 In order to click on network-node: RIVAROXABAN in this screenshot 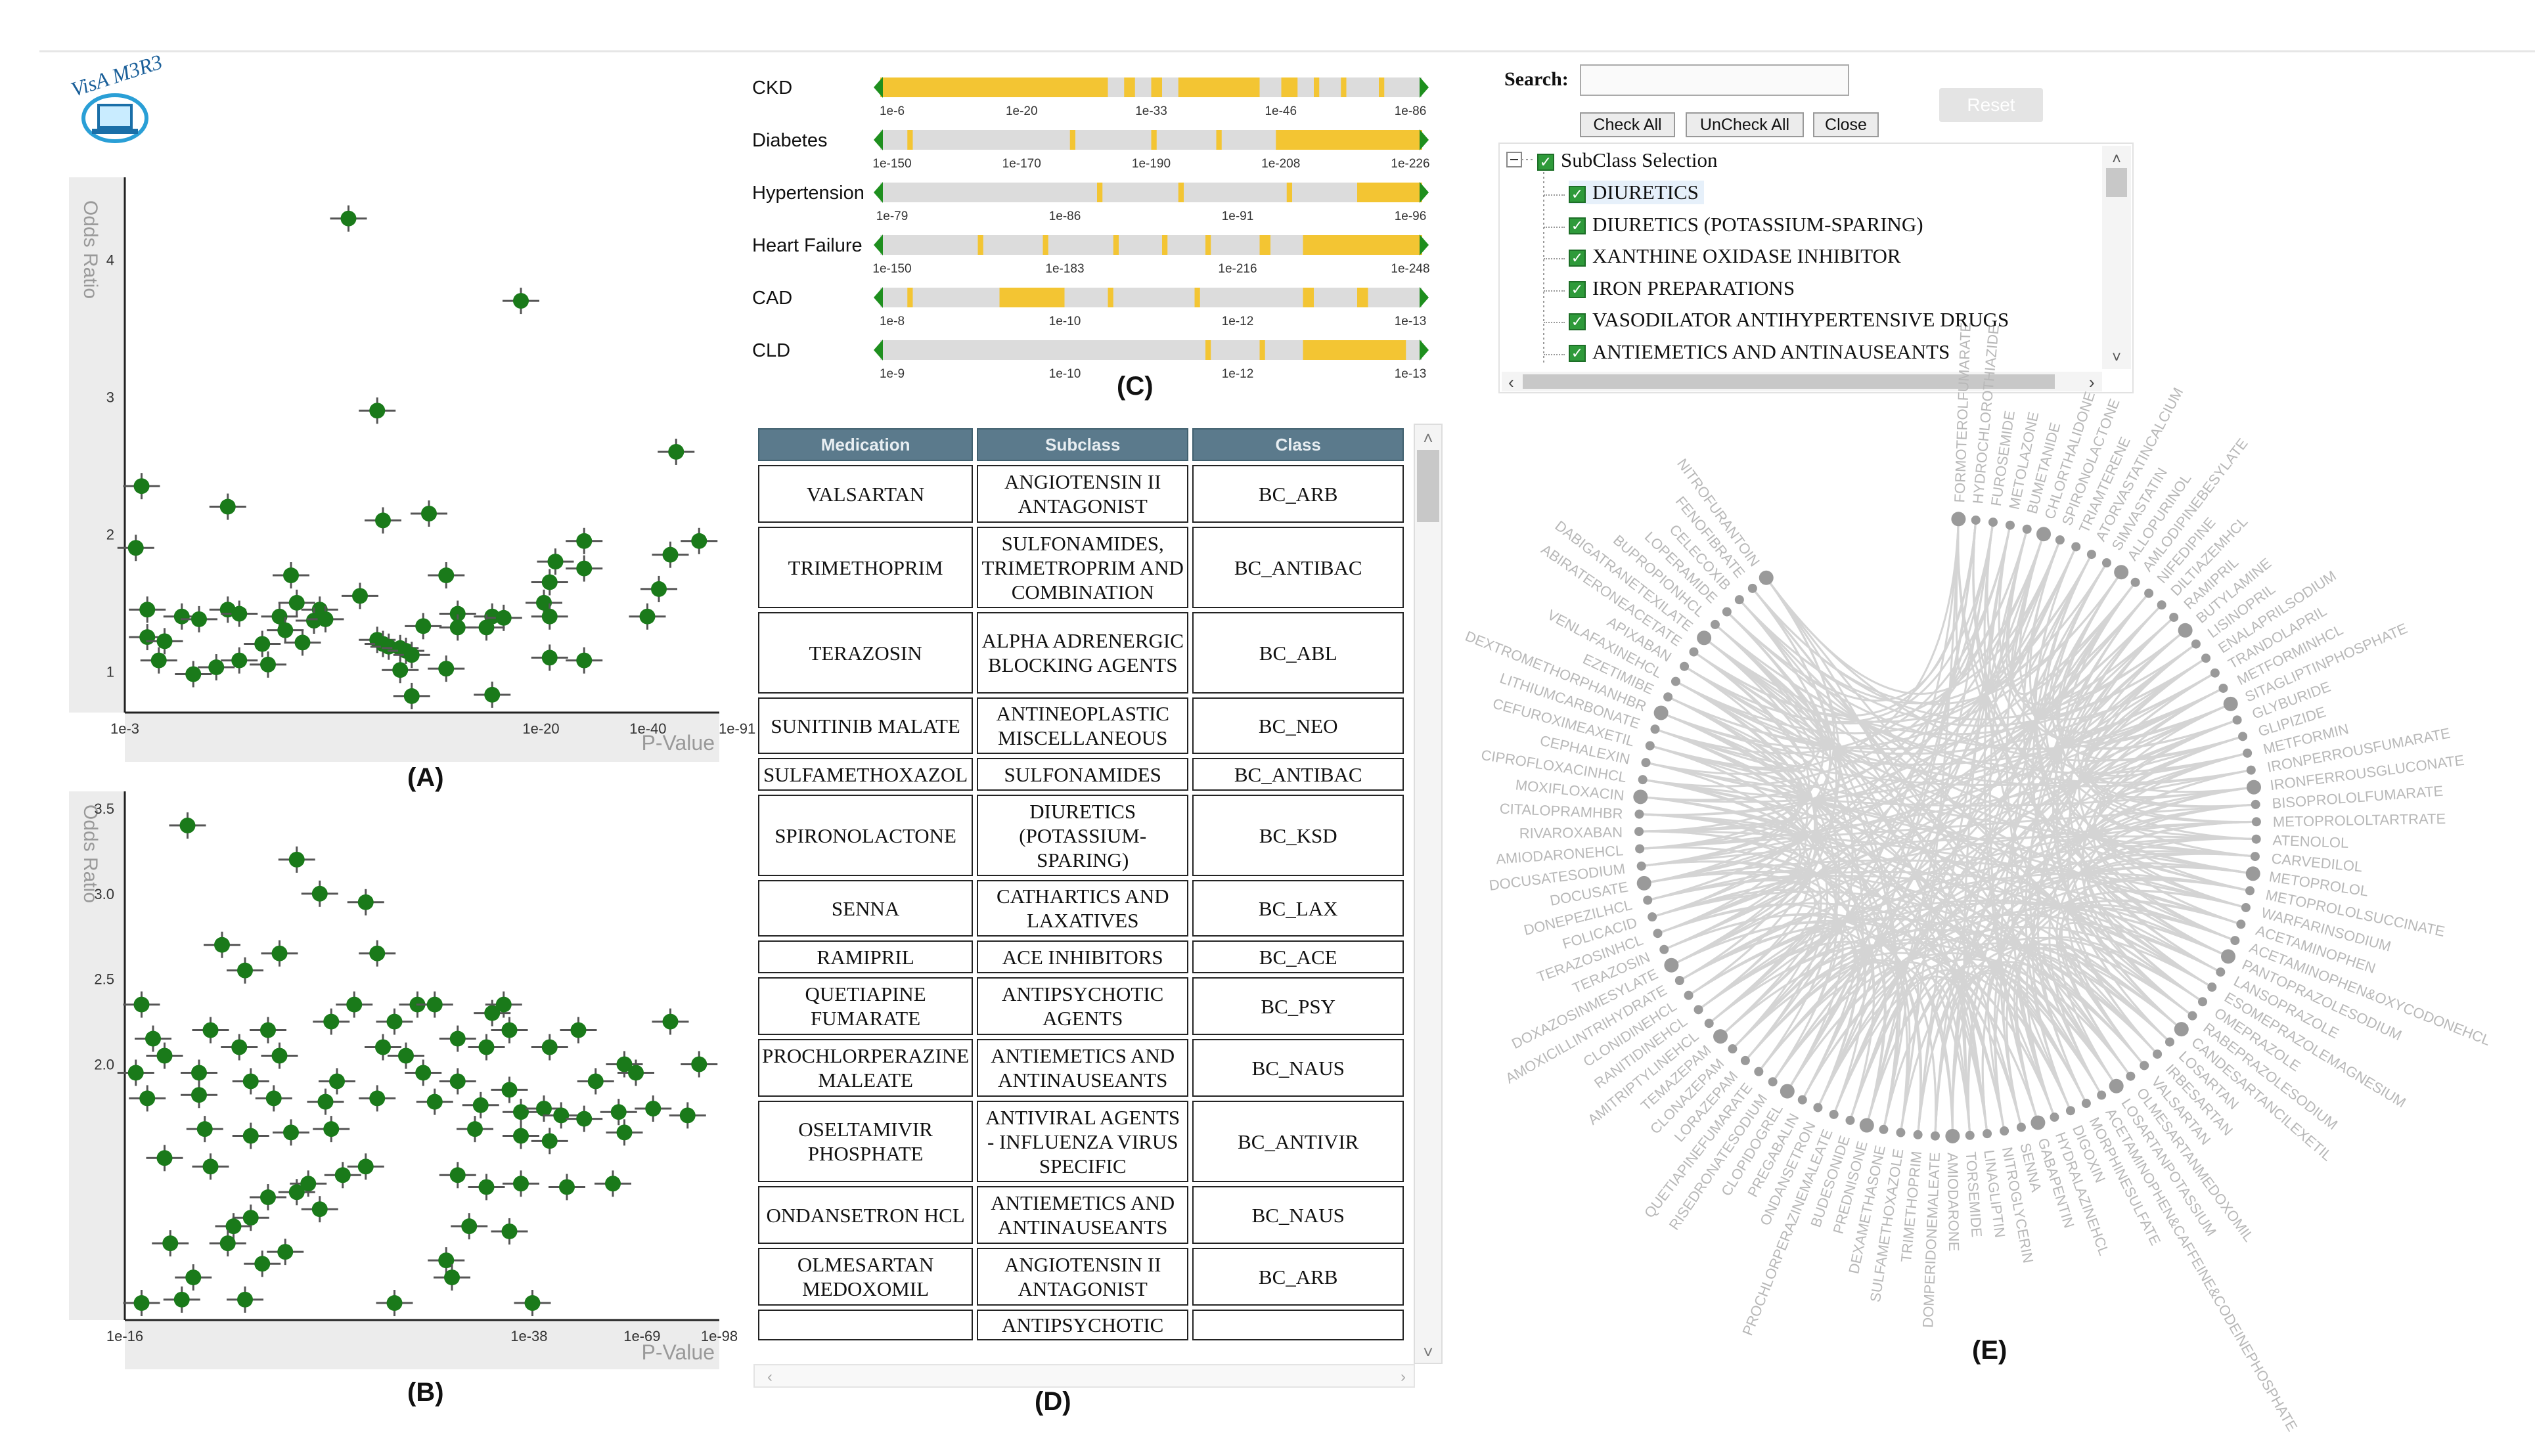, I will do `click(1581, 832)`.